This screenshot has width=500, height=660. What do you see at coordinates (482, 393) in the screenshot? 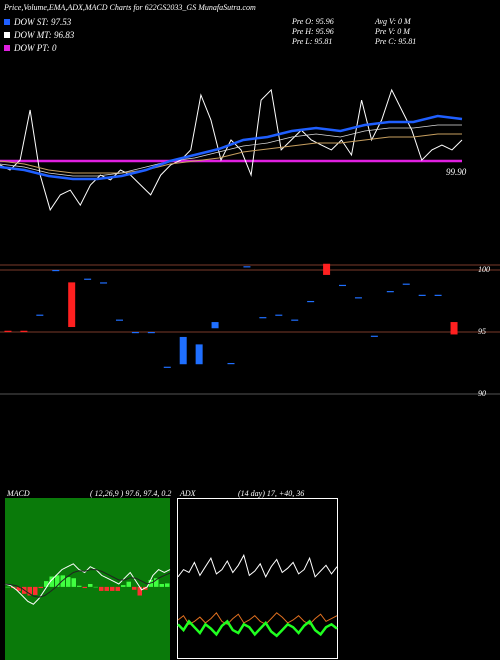
I see `y-tick-label: 90` at bounding box center [482, 393].